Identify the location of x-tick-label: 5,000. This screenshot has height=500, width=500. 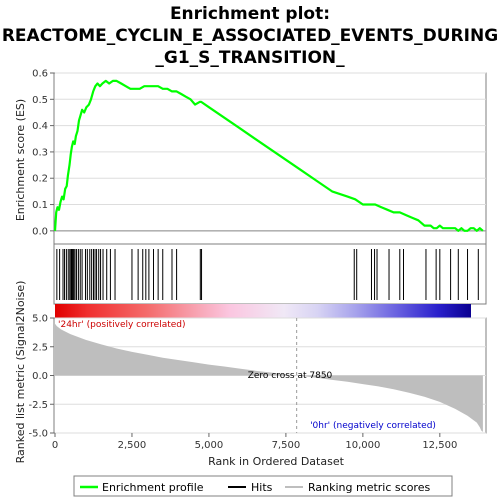
(209, 445).